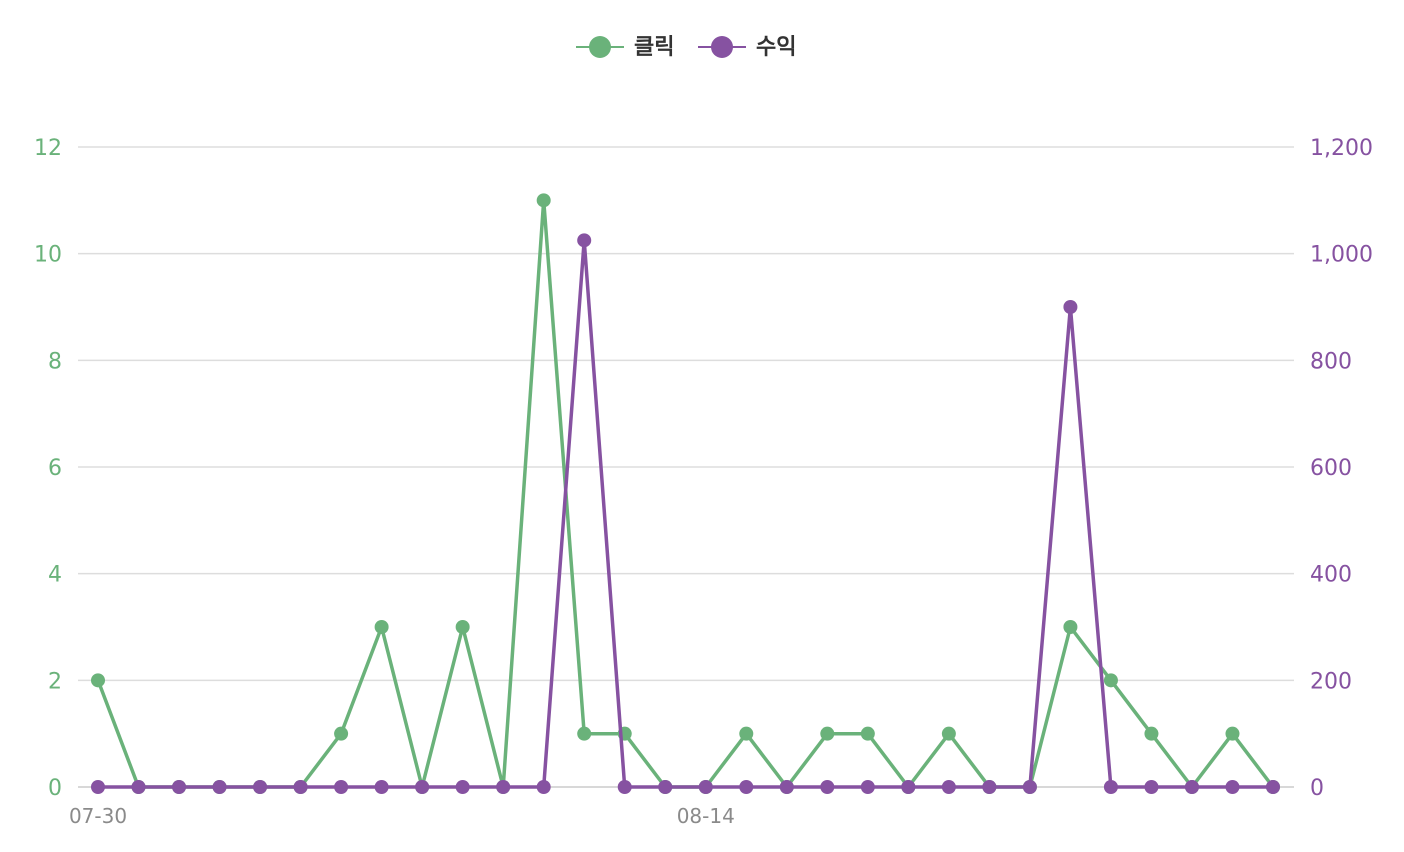 This screenshot has width=1404, height=852. I want to click on right-y-axis: 0 200 400 600 800 1,000 1,200, so click(1341, 468).